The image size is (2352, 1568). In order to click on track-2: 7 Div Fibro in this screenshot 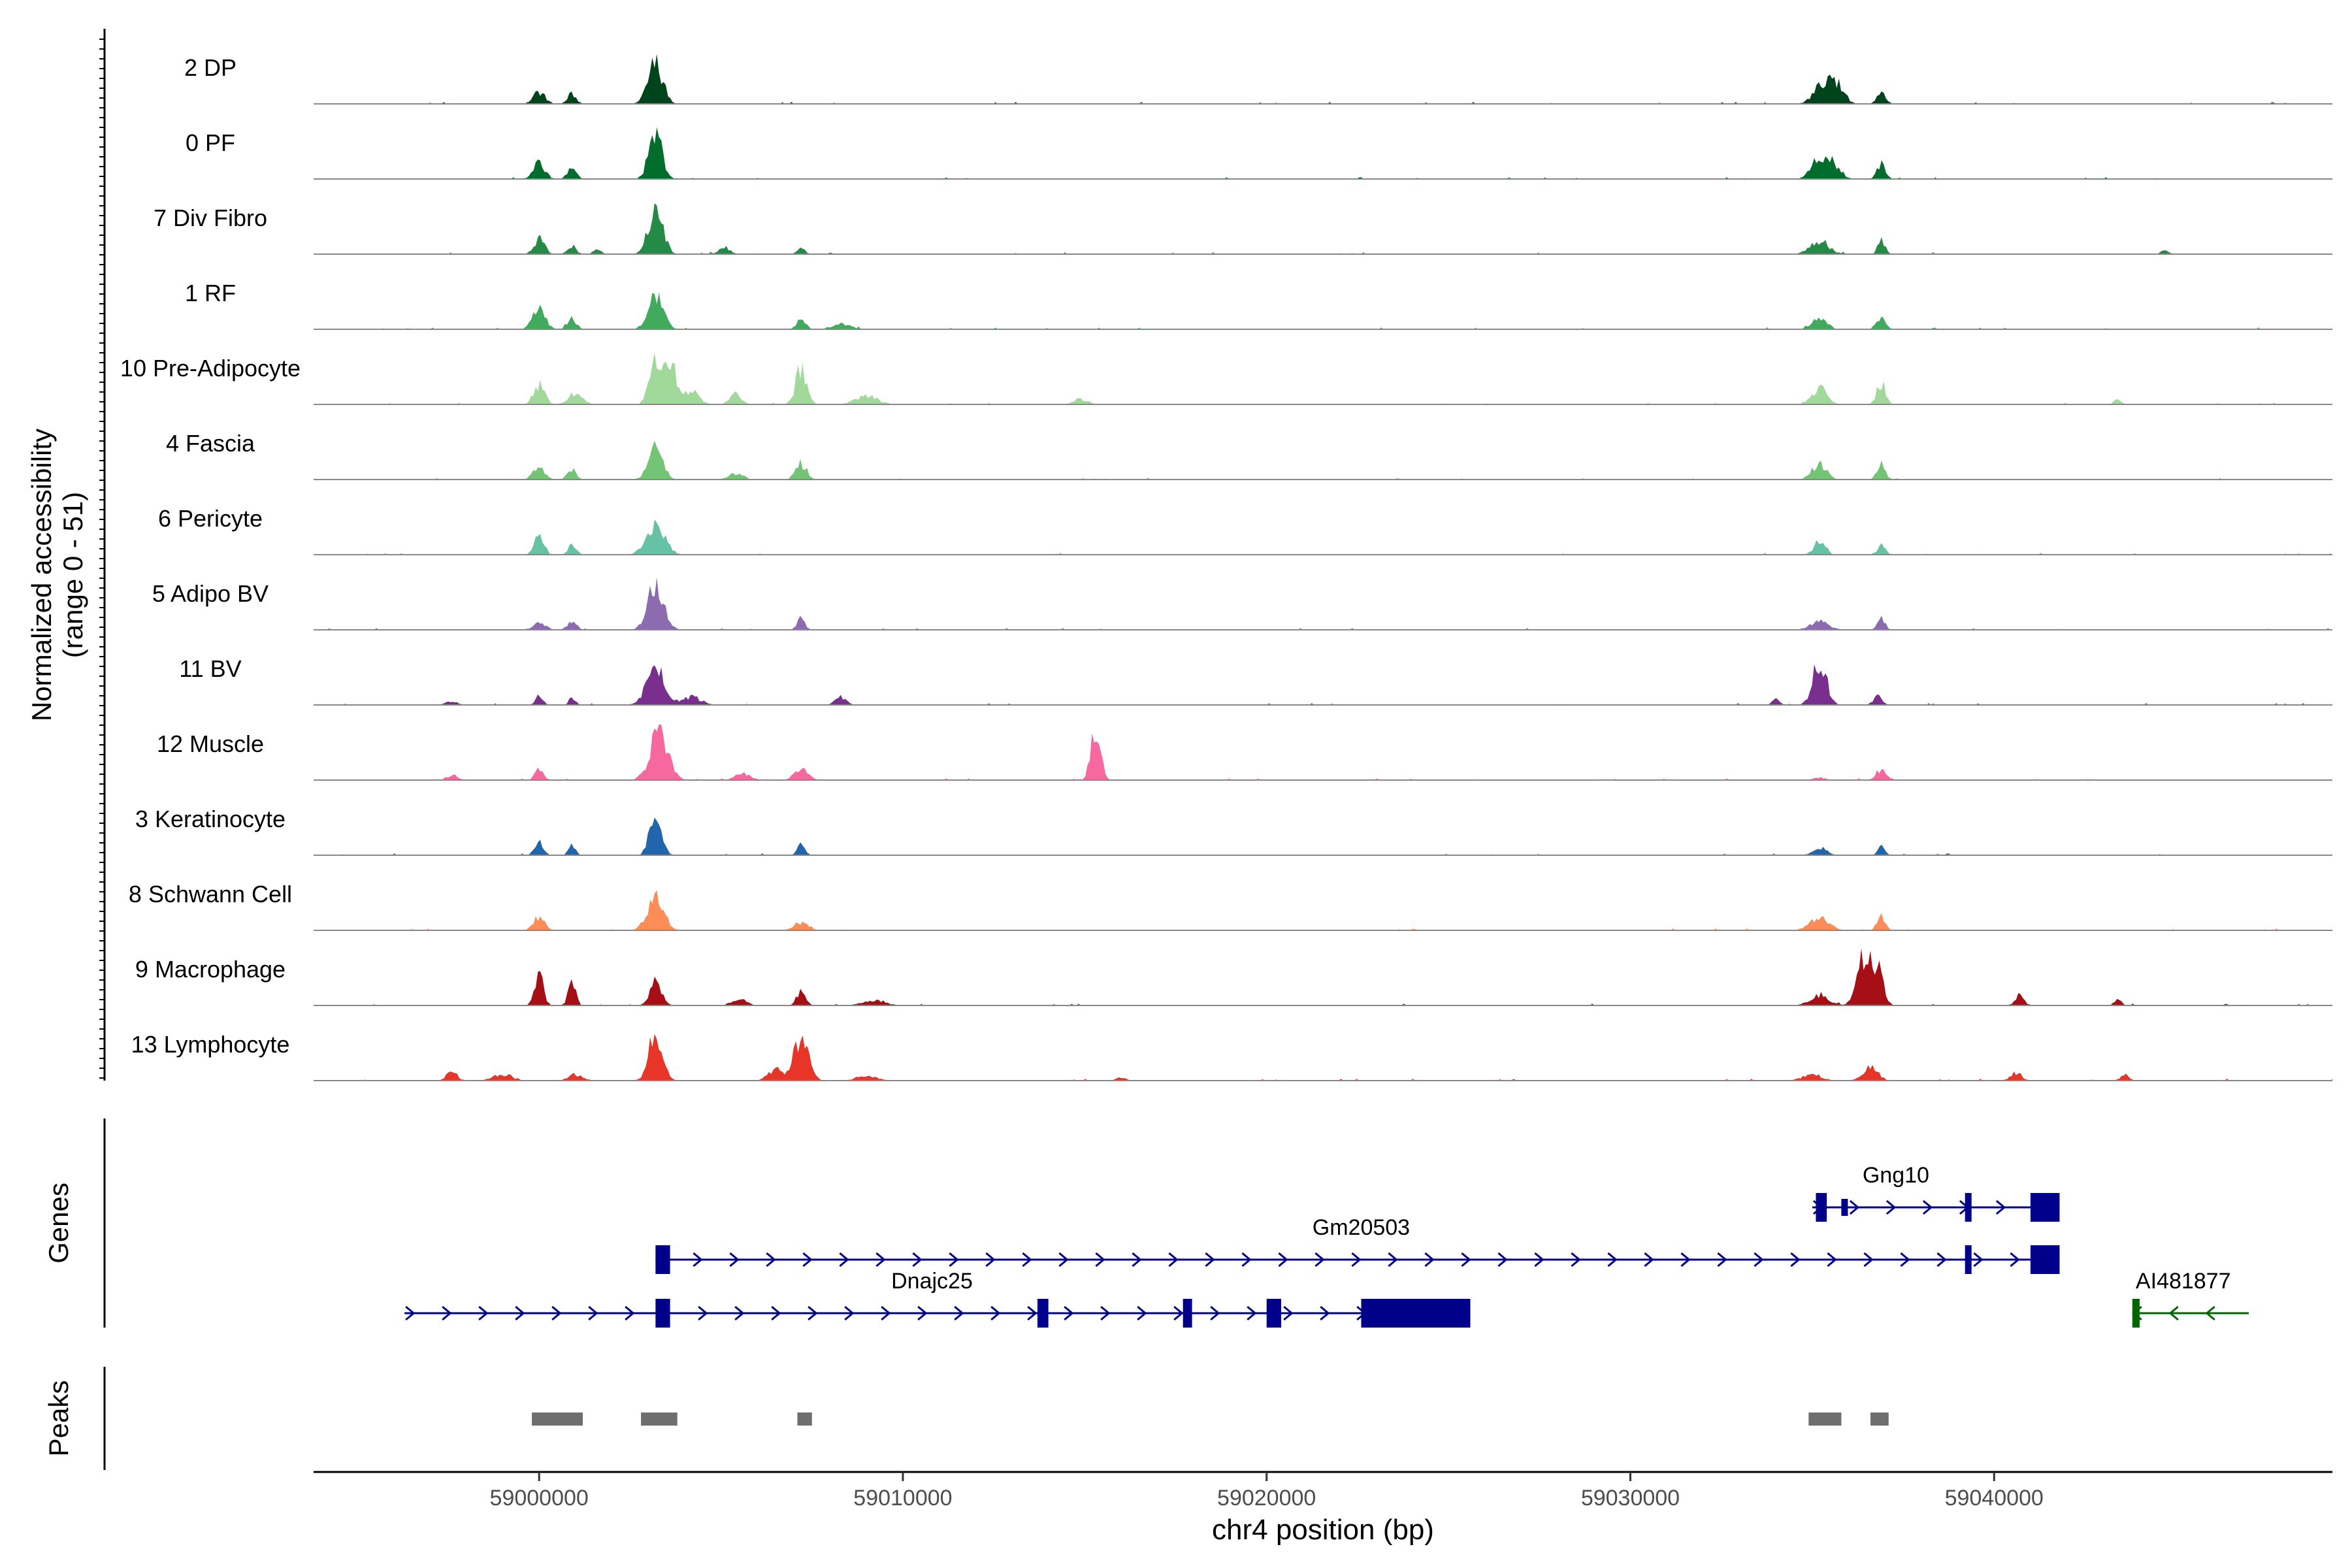, I will do `click(1243, 229)`.